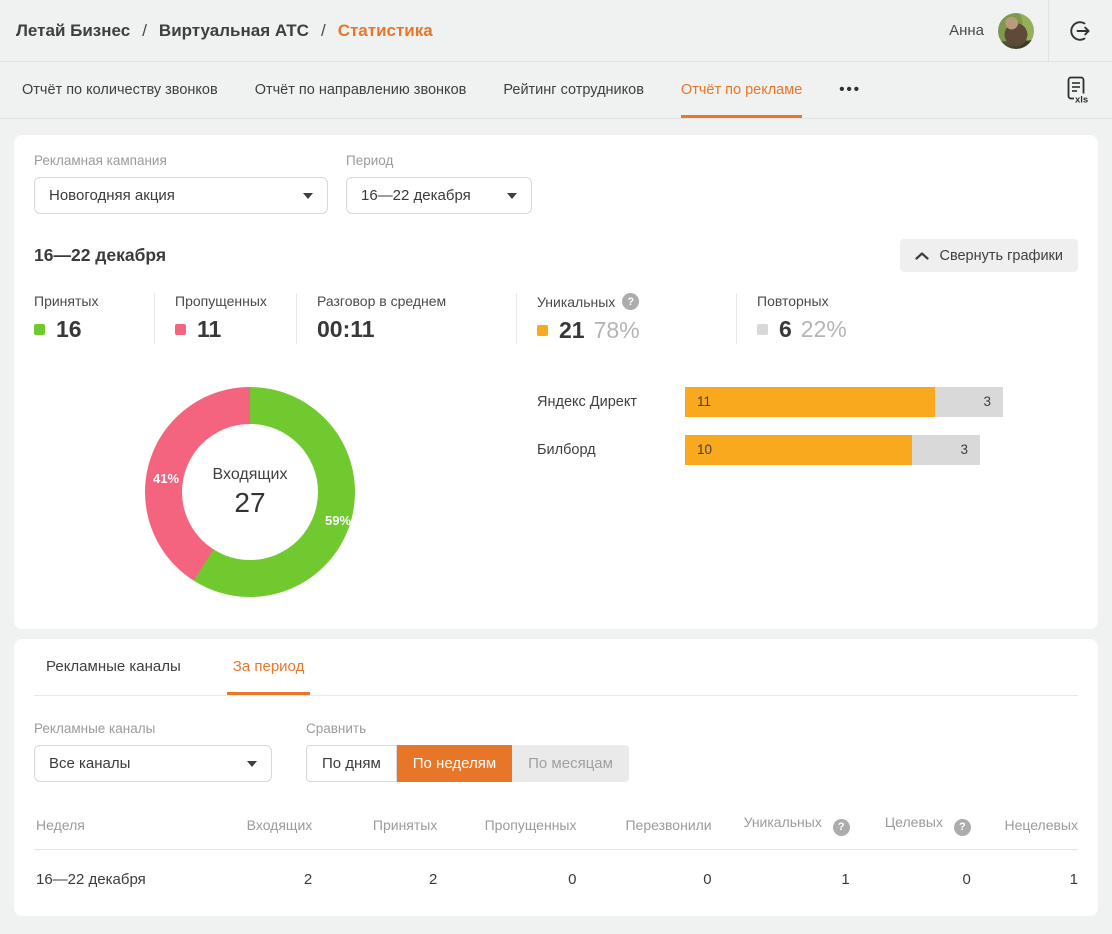  I want to click on chevron-up-icon, so click(922, 255).